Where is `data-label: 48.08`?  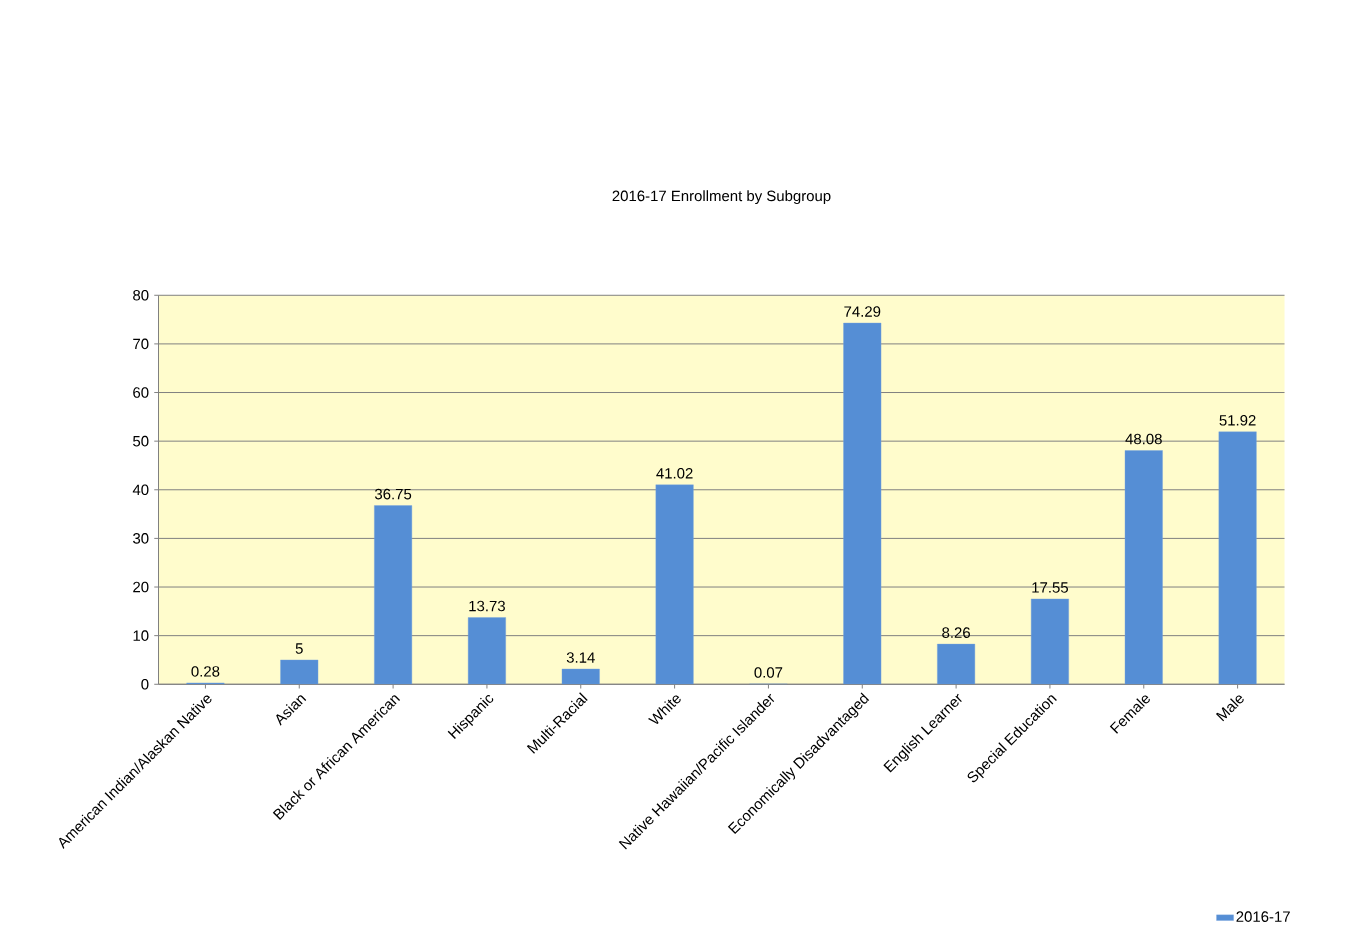 data-label: 48.08 is located at coordinates (1143, 439).